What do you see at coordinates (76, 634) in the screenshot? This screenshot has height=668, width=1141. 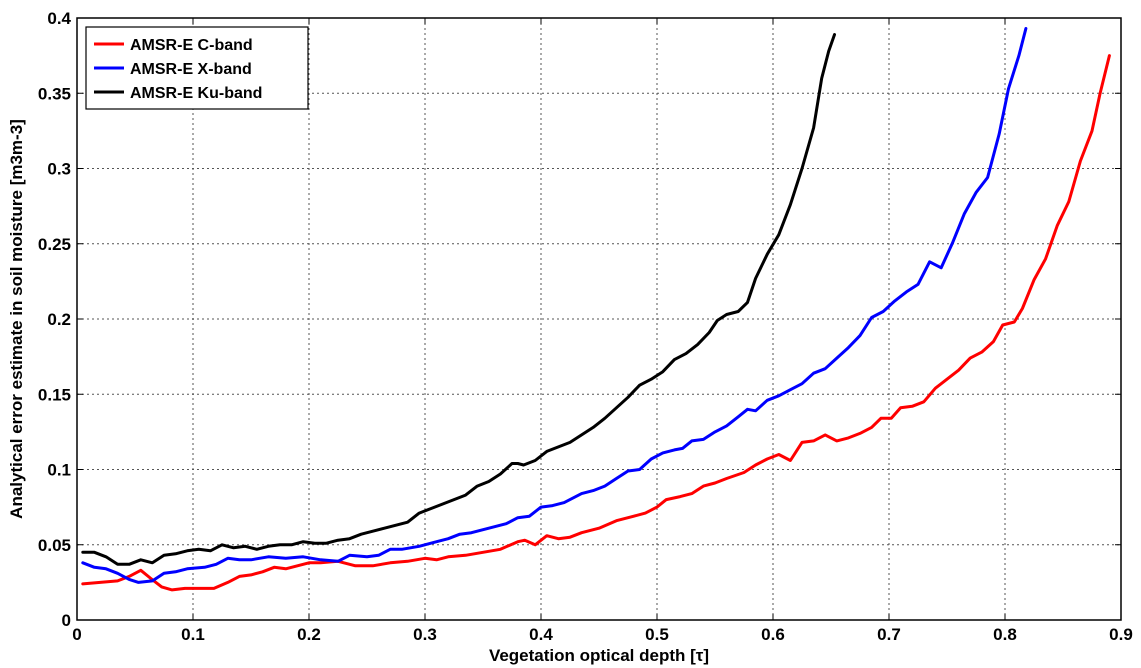 I see `x-tick-label: 0` at bounding box center [76, 634].